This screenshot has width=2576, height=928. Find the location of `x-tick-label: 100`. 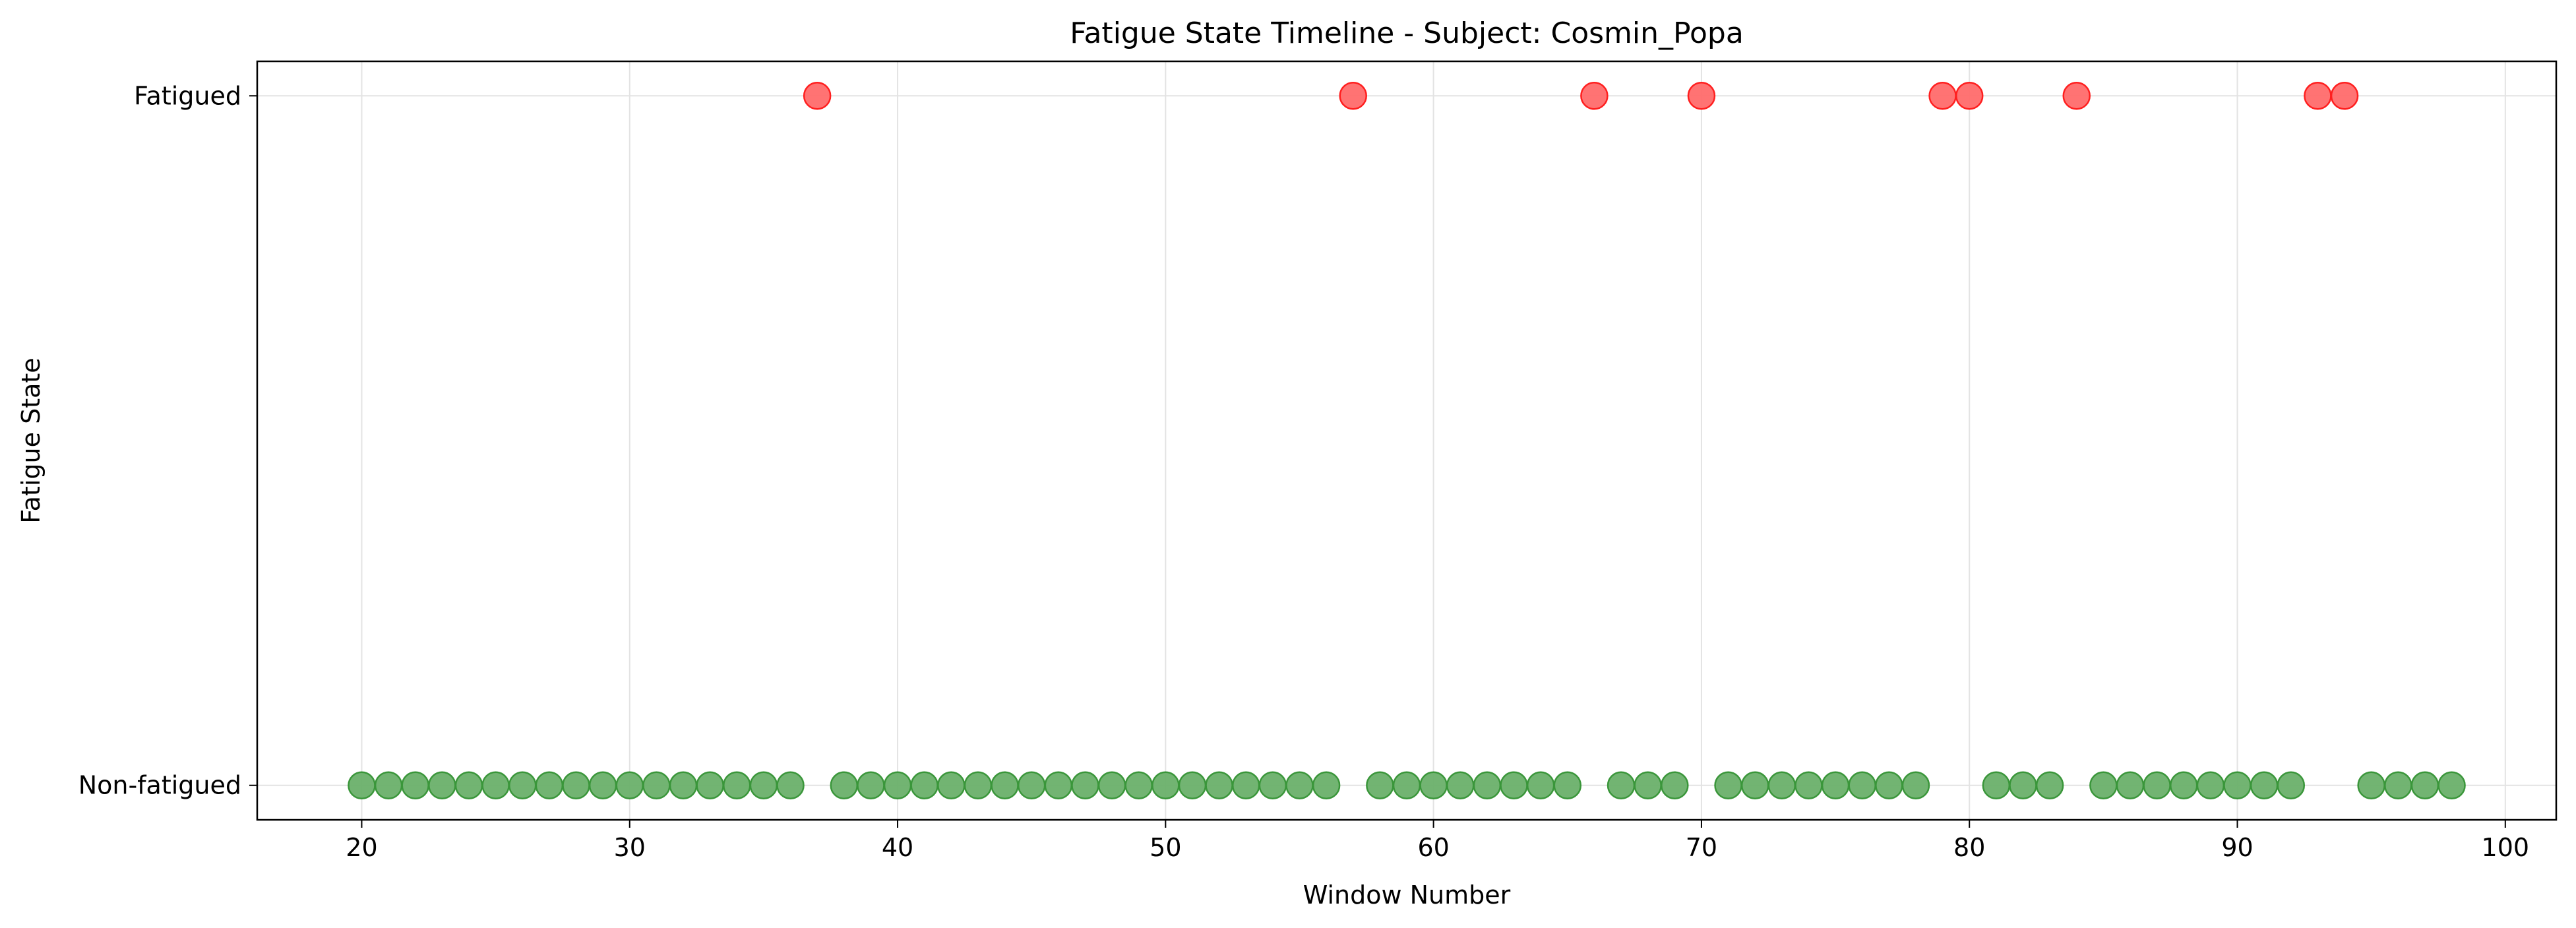

x-tick-label: 100 is located at coordinates (2506, 847).